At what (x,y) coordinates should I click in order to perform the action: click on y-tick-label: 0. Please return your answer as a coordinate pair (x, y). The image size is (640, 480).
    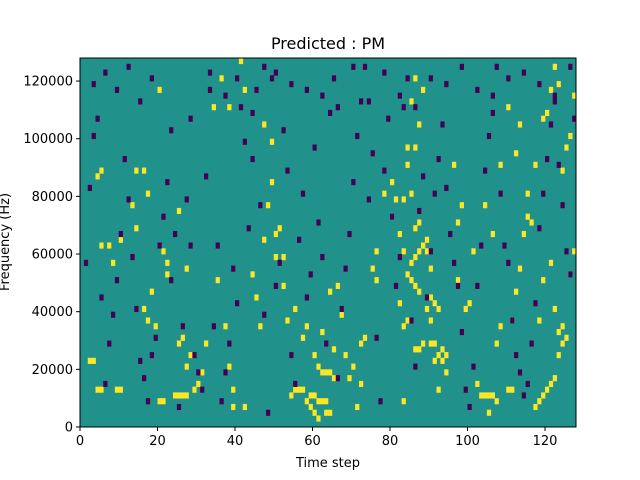
    Looking at the image, I should click on (69, 428).